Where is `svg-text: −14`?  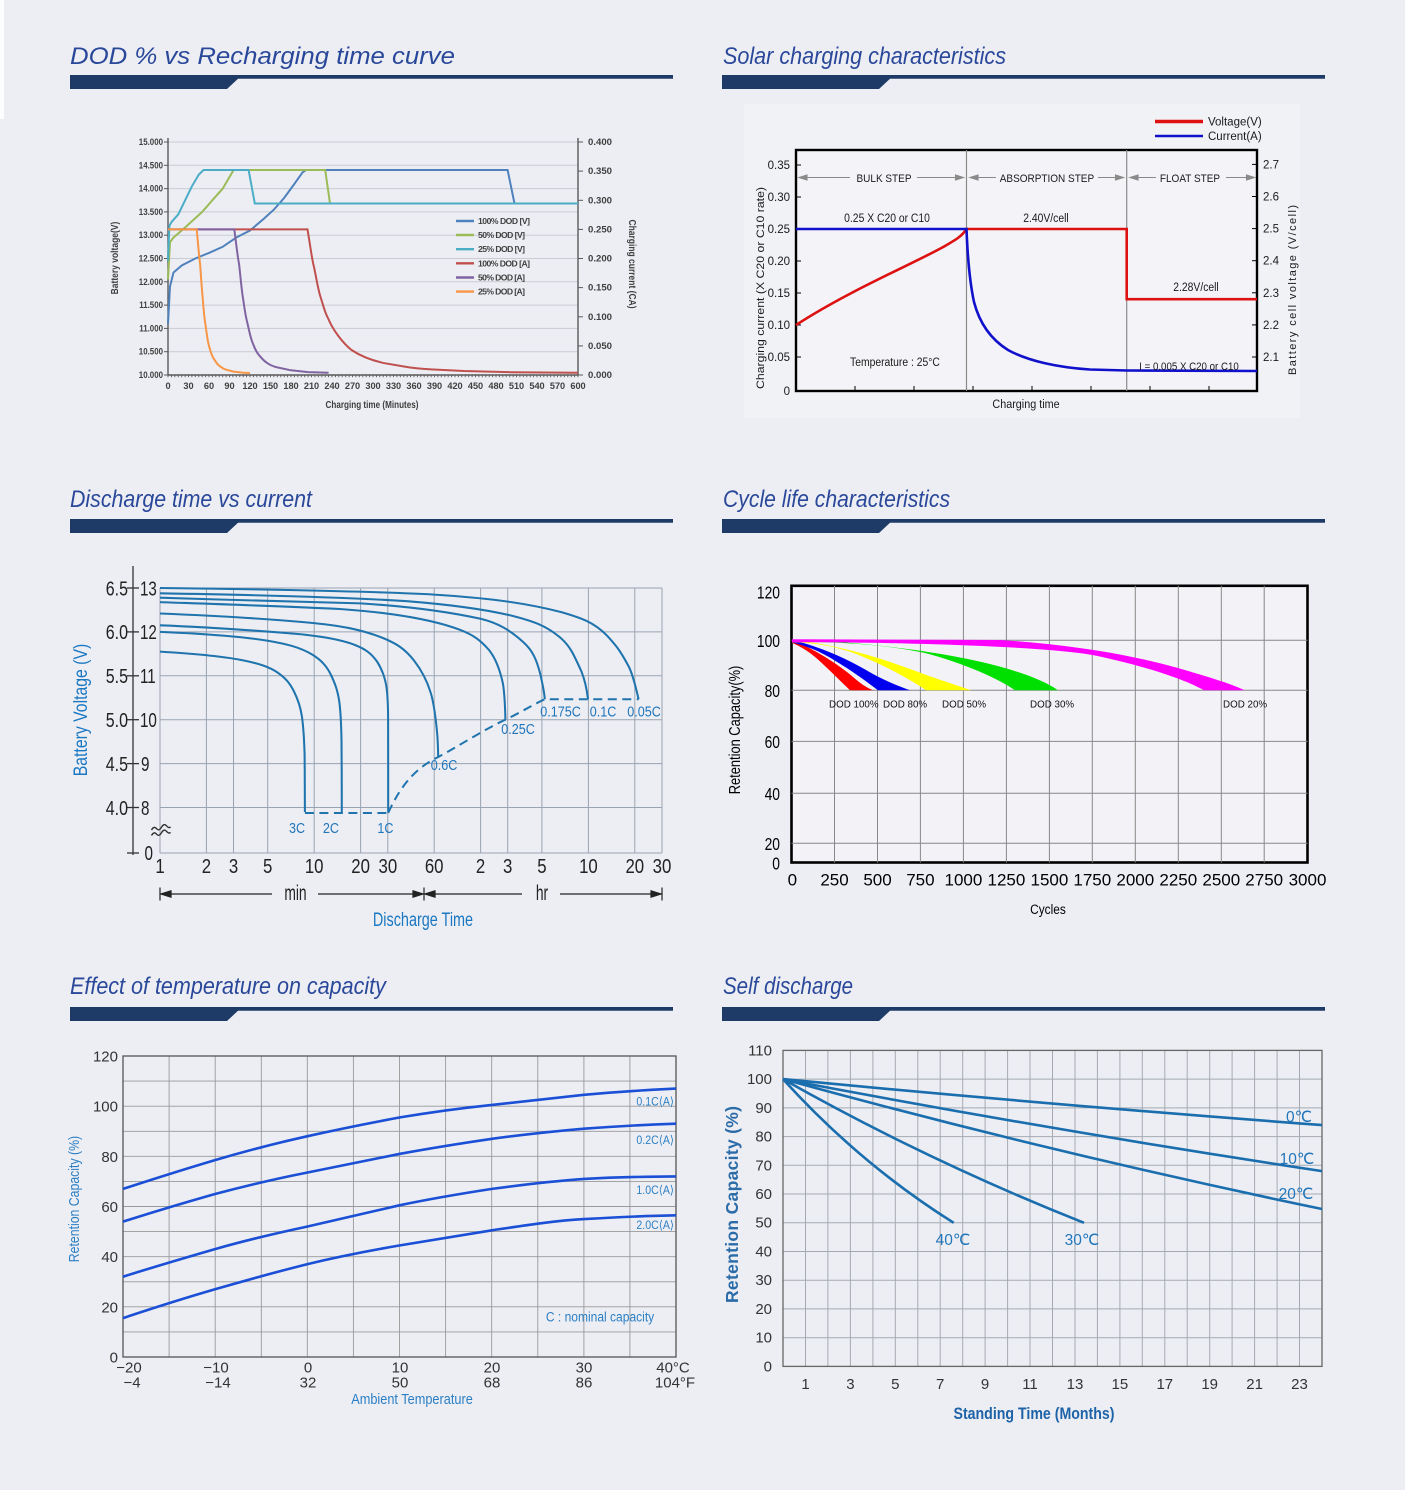 svg-text: −14 is located at coordinates (217, 1383).